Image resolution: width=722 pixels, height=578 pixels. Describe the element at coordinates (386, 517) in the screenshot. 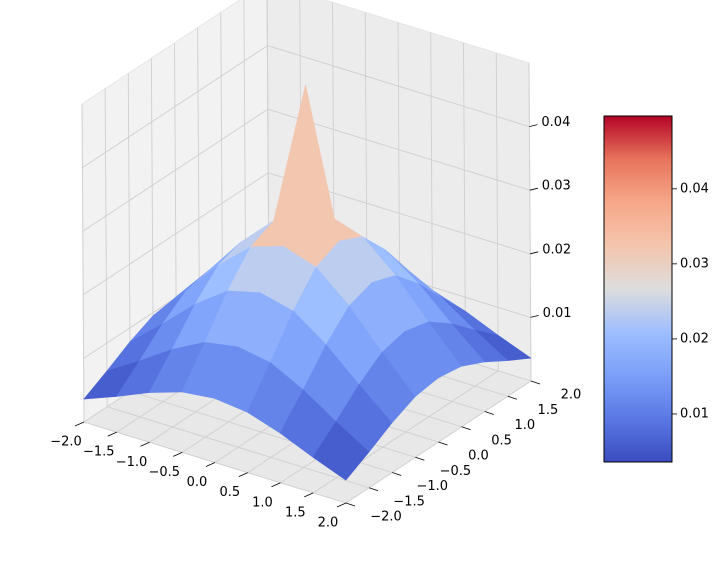

I see `y-tick-label: −2.0` at that location.